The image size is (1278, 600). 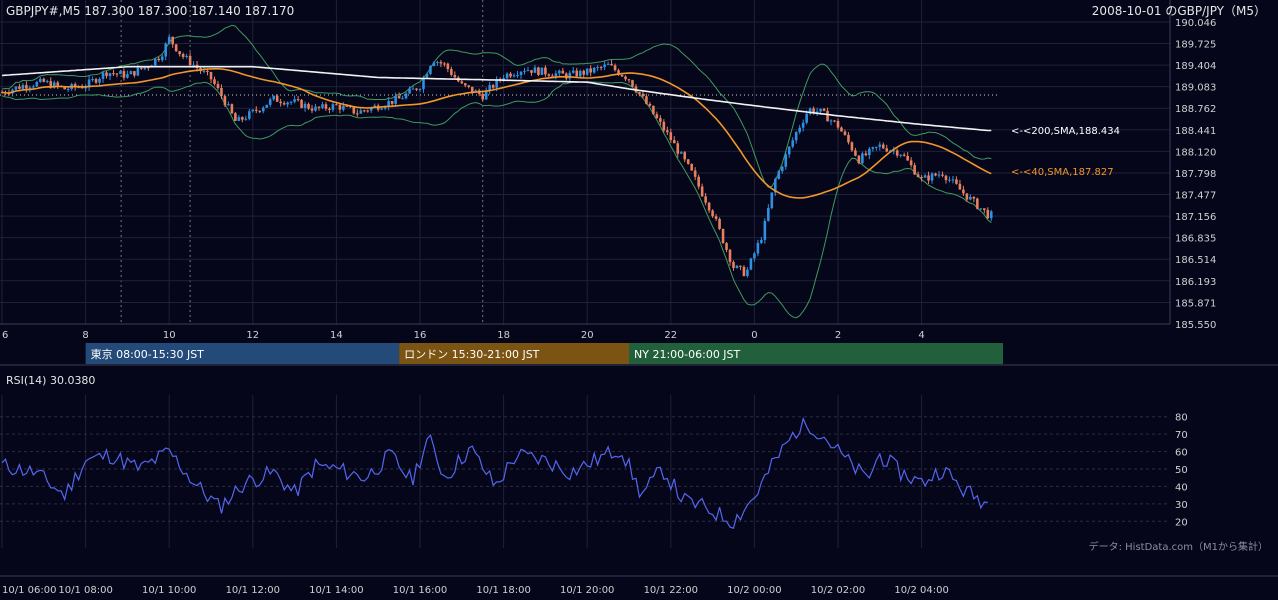 What do you see at coordinates (496, 98) in the screenshot?
I see `sma200-line` at bounding box center [496, 98].